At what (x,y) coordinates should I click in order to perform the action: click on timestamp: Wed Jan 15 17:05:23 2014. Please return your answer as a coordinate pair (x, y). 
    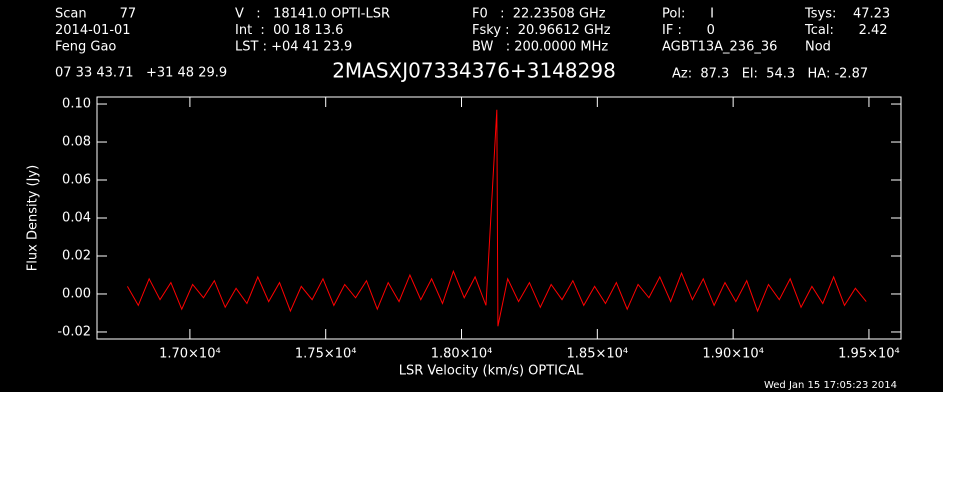
    Looking at the image, I should click on (830, 385).